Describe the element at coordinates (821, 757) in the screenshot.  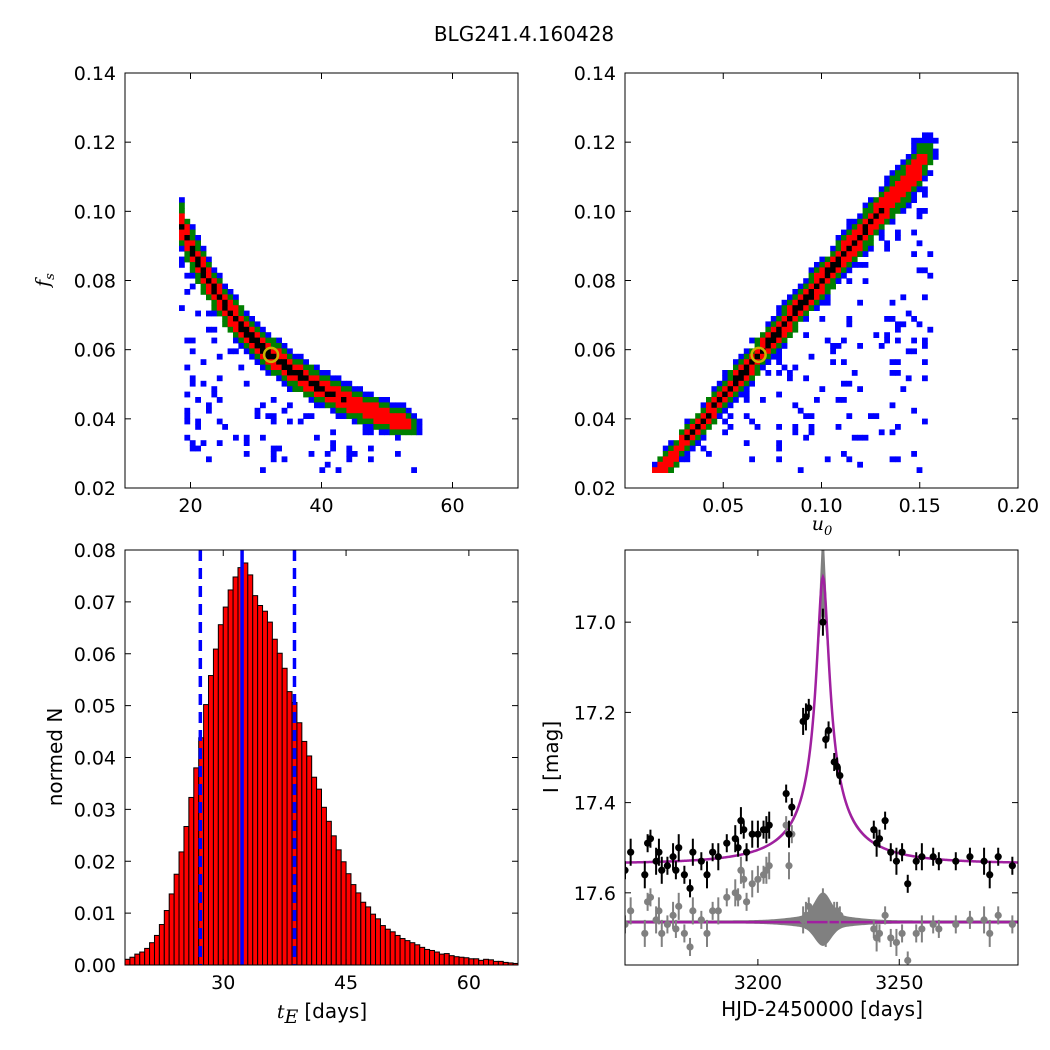
I see `lightcurve-plot-area` at that location.